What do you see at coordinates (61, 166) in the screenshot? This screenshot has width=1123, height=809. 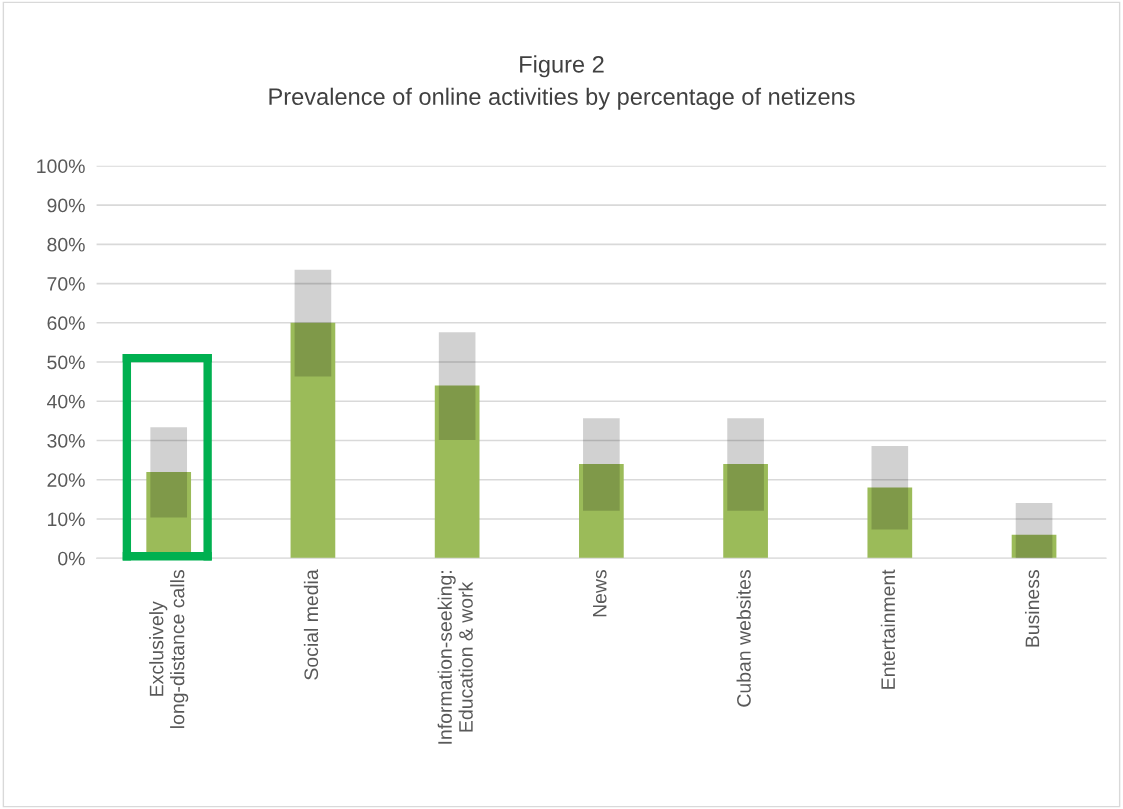 I see `y-tick-label: 100%` at bounding box center [61, 166].